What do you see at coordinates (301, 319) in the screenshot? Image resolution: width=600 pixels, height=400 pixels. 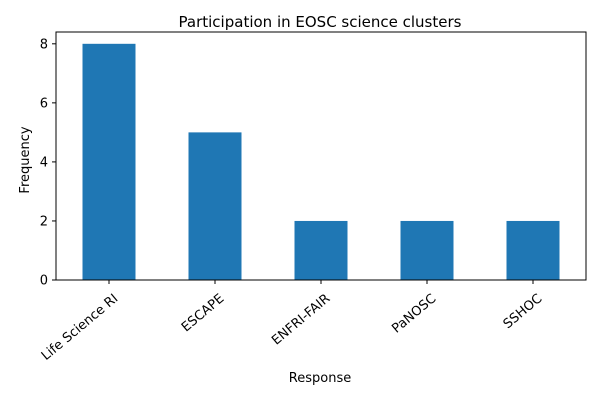 I see `x-tick-label: ENFRI-FAIR` at bounding box center [301, 319].